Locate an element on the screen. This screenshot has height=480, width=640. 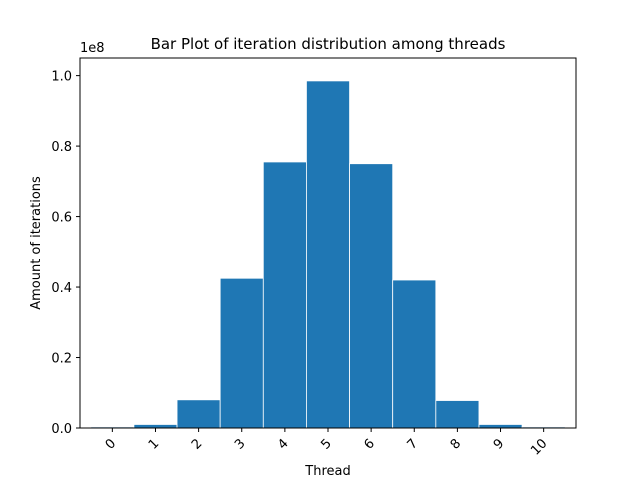
x-axis-ticks: 0 1 2 3 4 5 6 7 8 9 10 is located at coordinates (326, 443).